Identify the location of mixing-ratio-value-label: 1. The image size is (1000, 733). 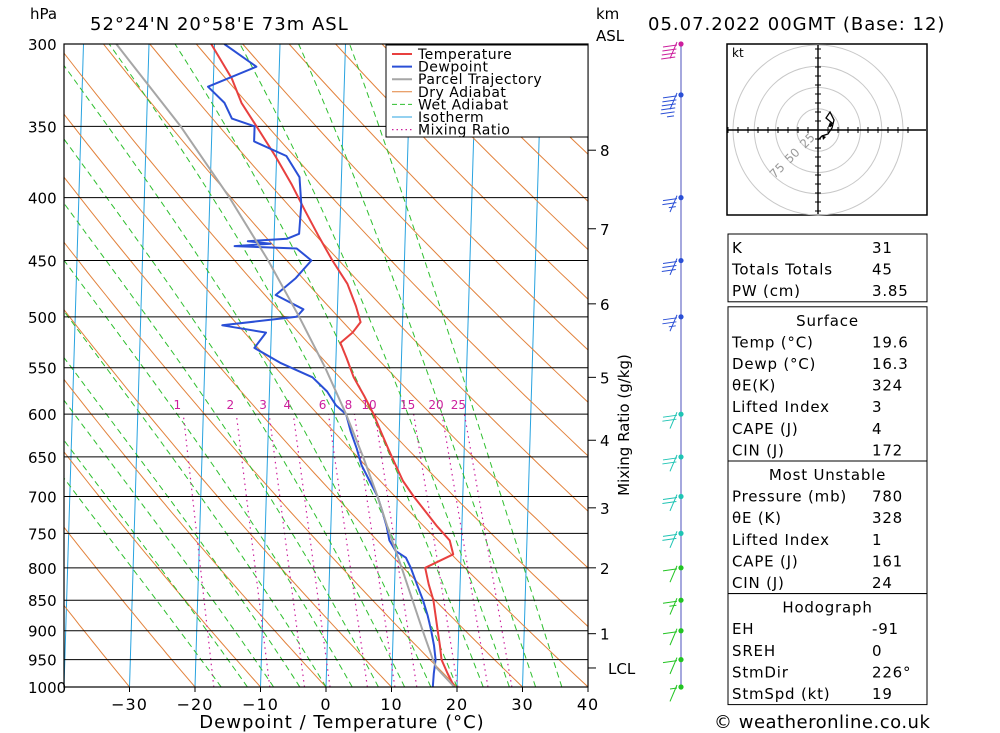
(177, 405).